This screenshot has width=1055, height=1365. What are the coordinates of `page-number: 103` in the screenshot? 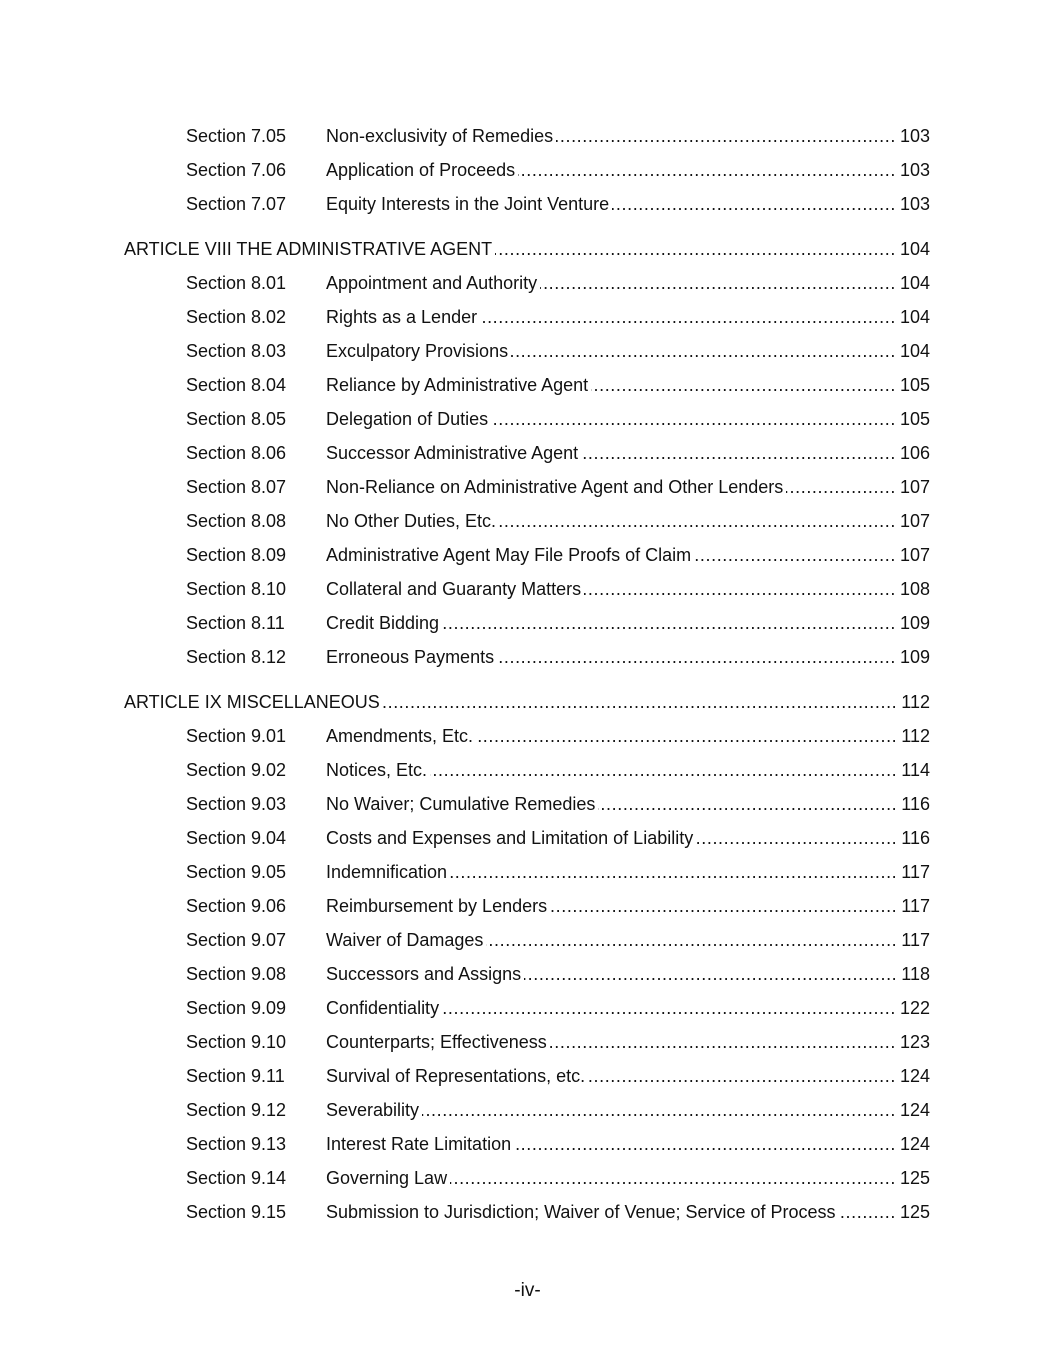 It's located at (914, 203).